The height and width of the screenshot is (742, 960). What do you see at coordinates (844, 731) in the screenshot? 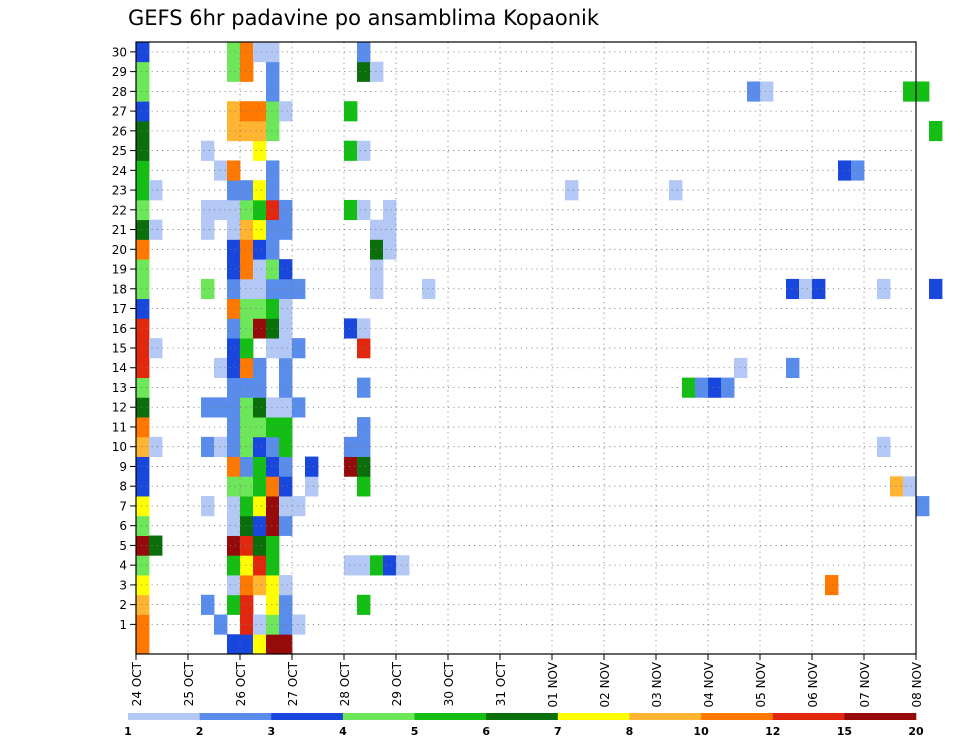
I see `colorbar-label: 15` at bounding box center [844, 731].